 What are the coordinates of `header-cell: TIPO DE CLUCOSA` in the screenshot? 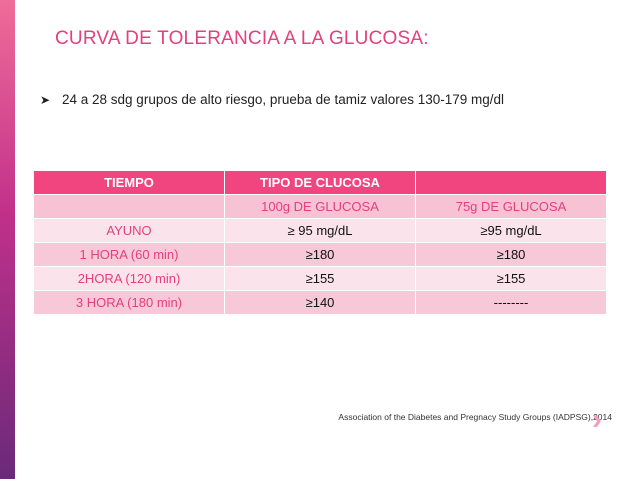 It's located at (320, 182).